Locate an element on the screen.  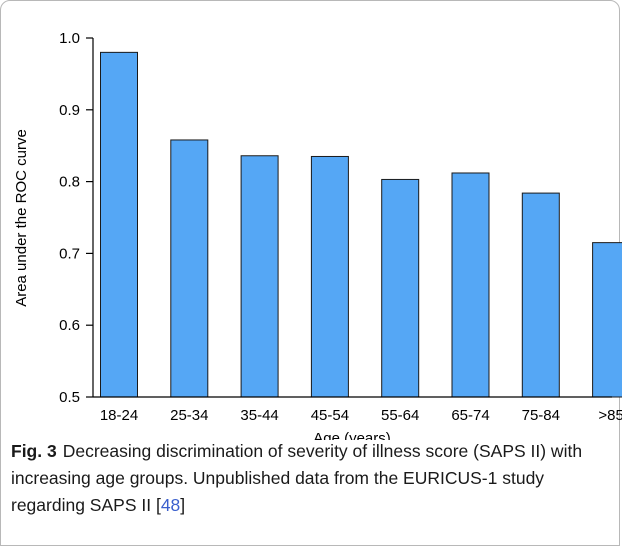
x-tick-label: 65-74 is located at coordinates (470, 415).